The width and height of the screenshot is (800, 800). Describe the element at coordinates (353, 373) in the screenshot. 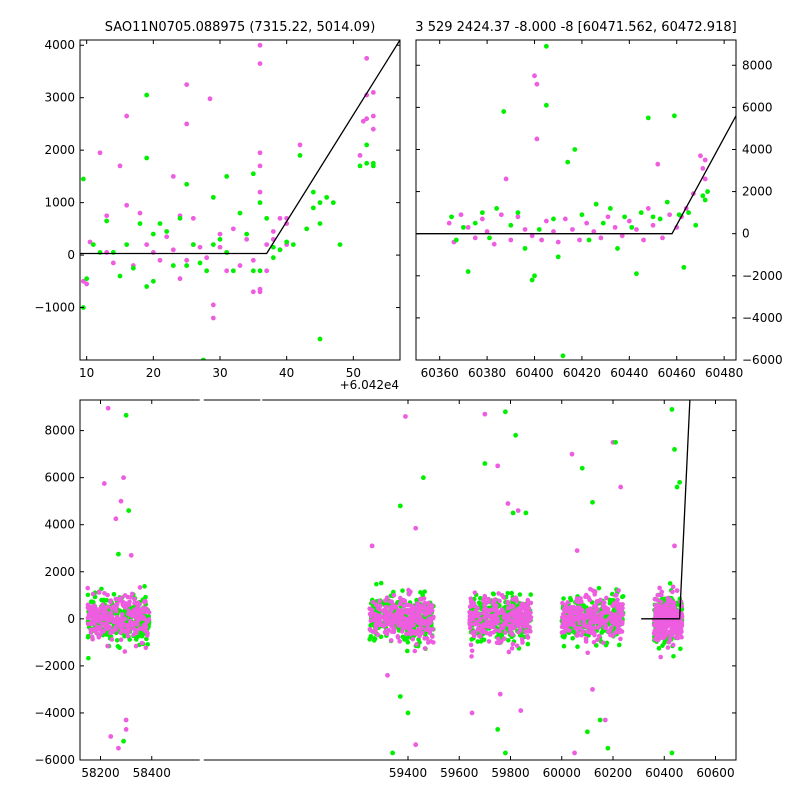

I see `x-tick-label: 50` at that location.